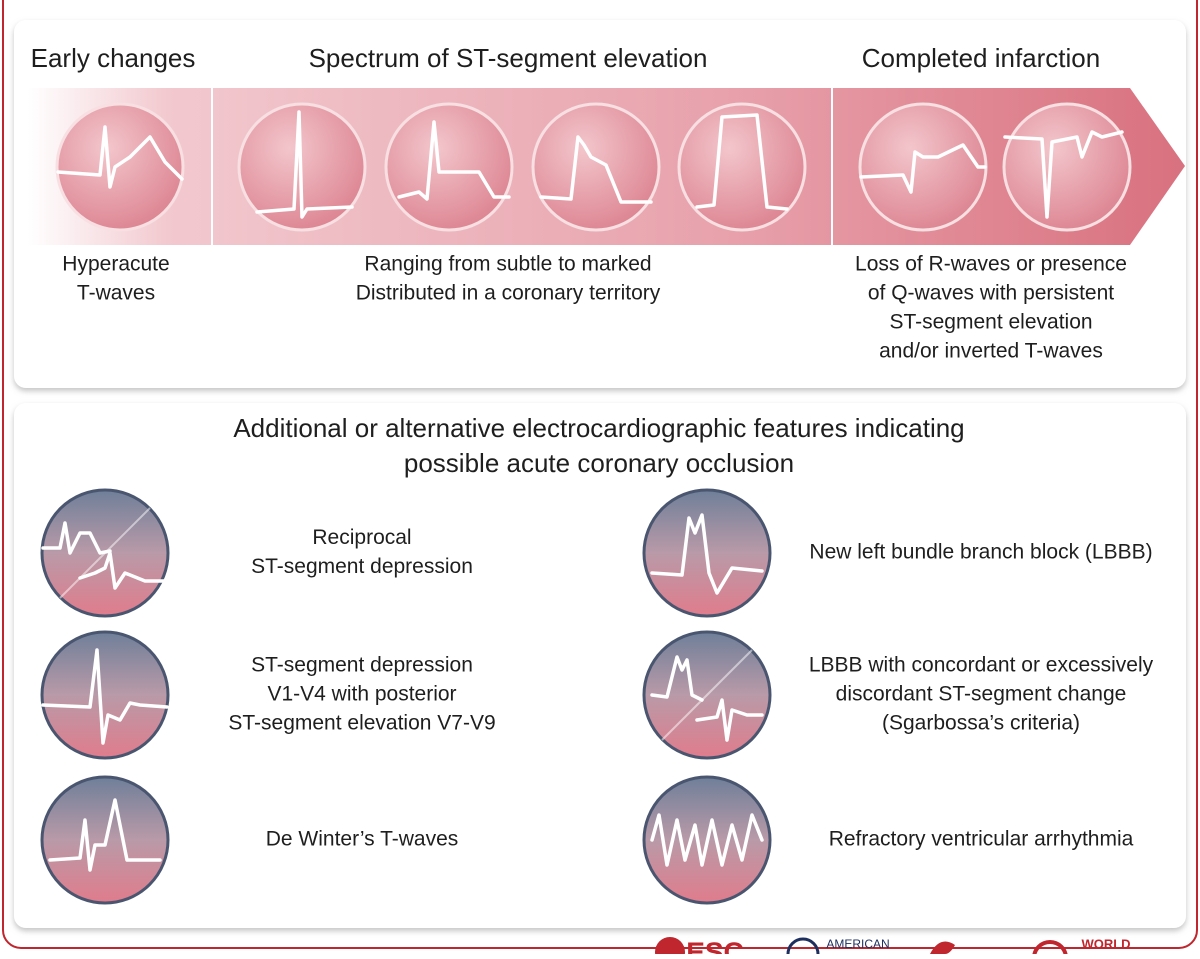 The image size is (1200, 959). I want to click on feature-label: discordant ST-segment change, so click(981, 694).